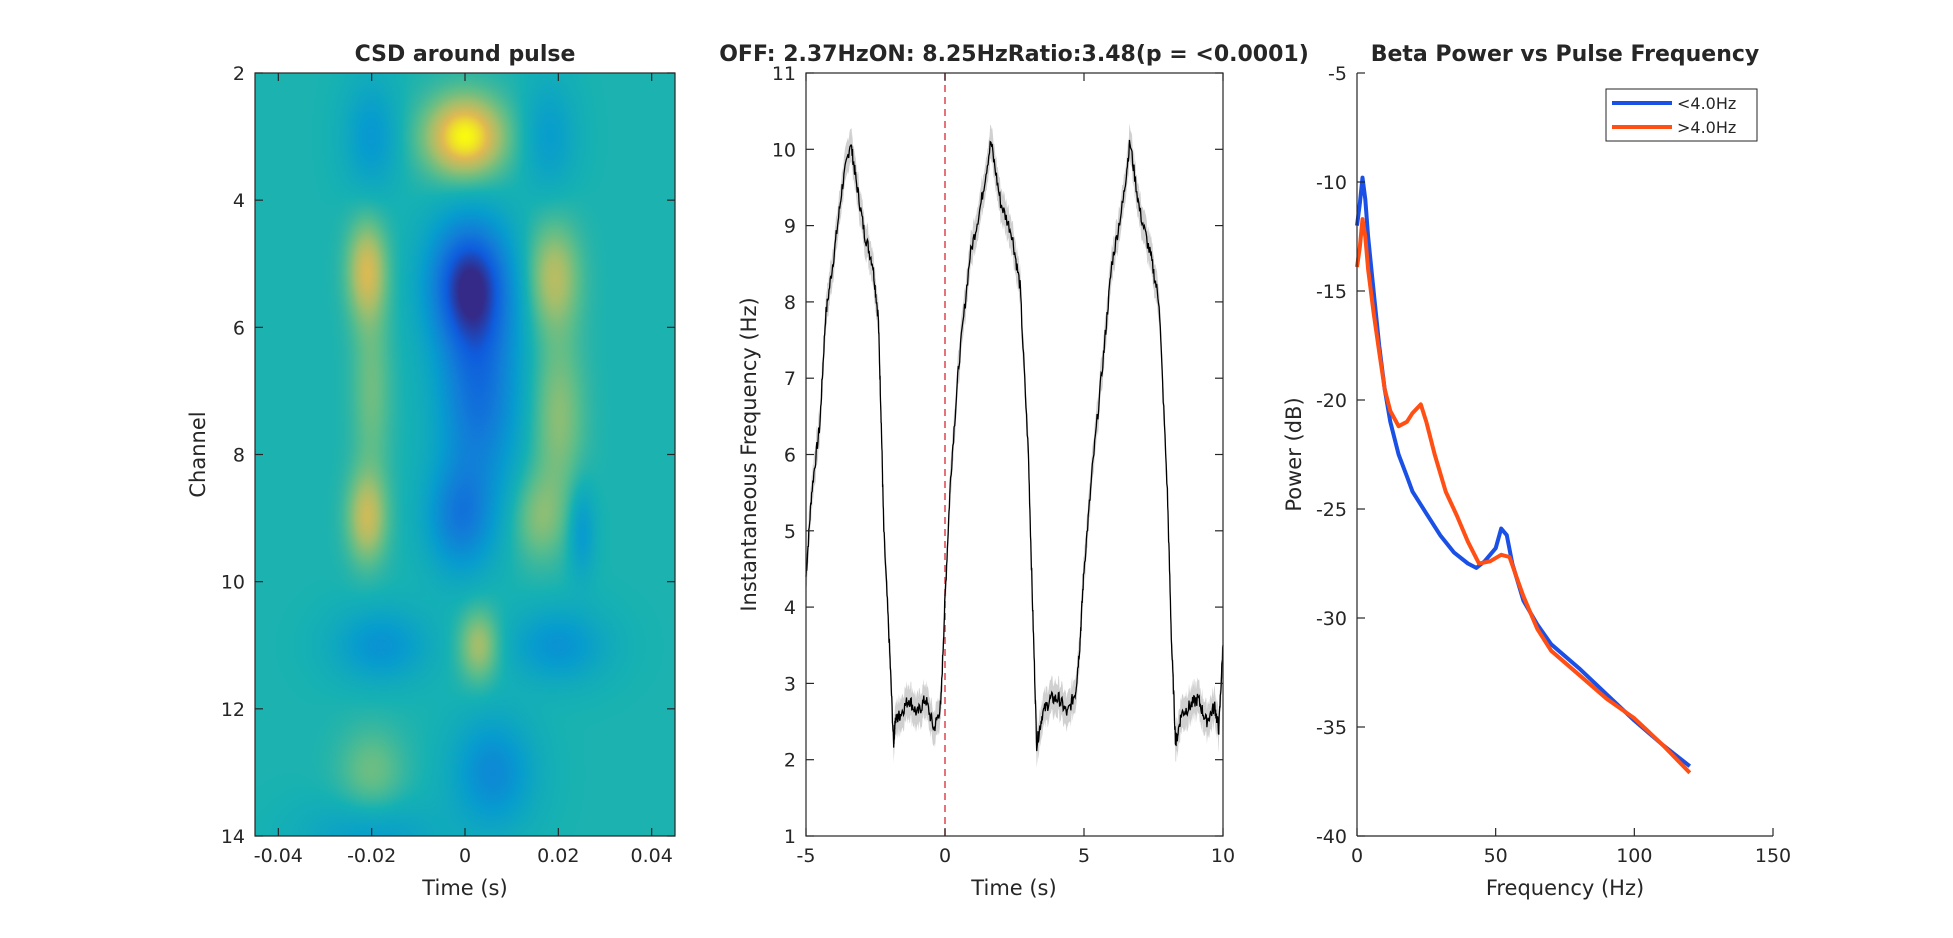  I want to click on legend-label-above-4hz: >4.0Hz, so click(1706, 127).